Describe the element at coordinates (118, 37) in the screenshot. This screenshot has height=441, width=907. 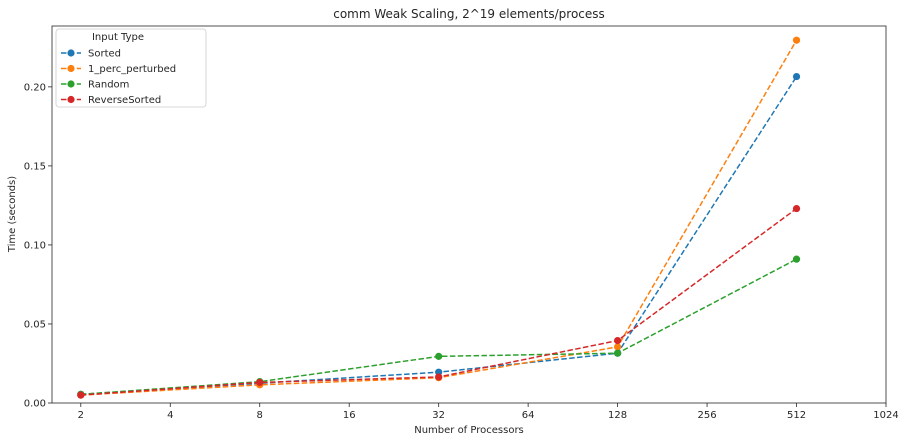
I see `legend-title: Input Type` at that location.